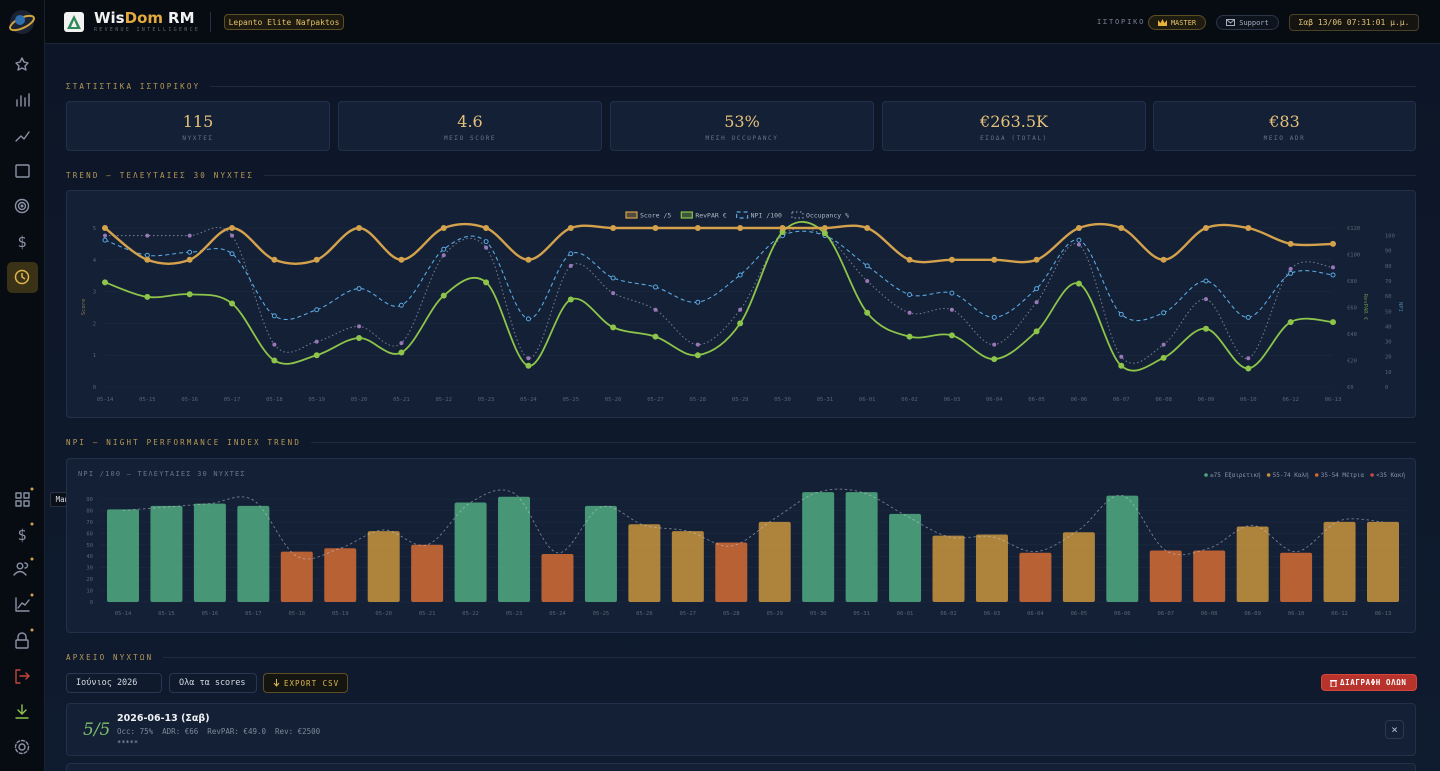 The width and height of the screenshot is (1440, 771). What do you see at coordinates (114, 683) in the screenshot?
I see `month-select: Ιούνιος 2026` at bounding box center [114, 683].